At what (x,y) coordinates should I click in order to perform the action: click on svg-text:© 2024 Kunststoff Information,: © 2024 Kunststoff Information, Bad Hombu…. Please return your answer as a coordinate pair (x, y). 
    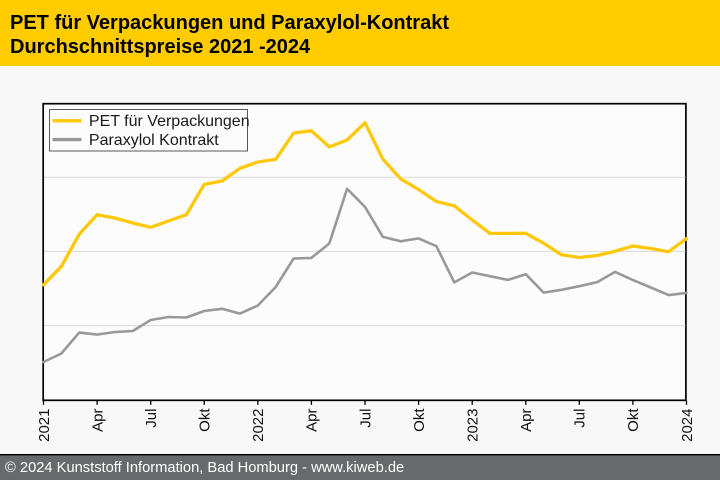
    Looking at the image, I should click on (204, 468).